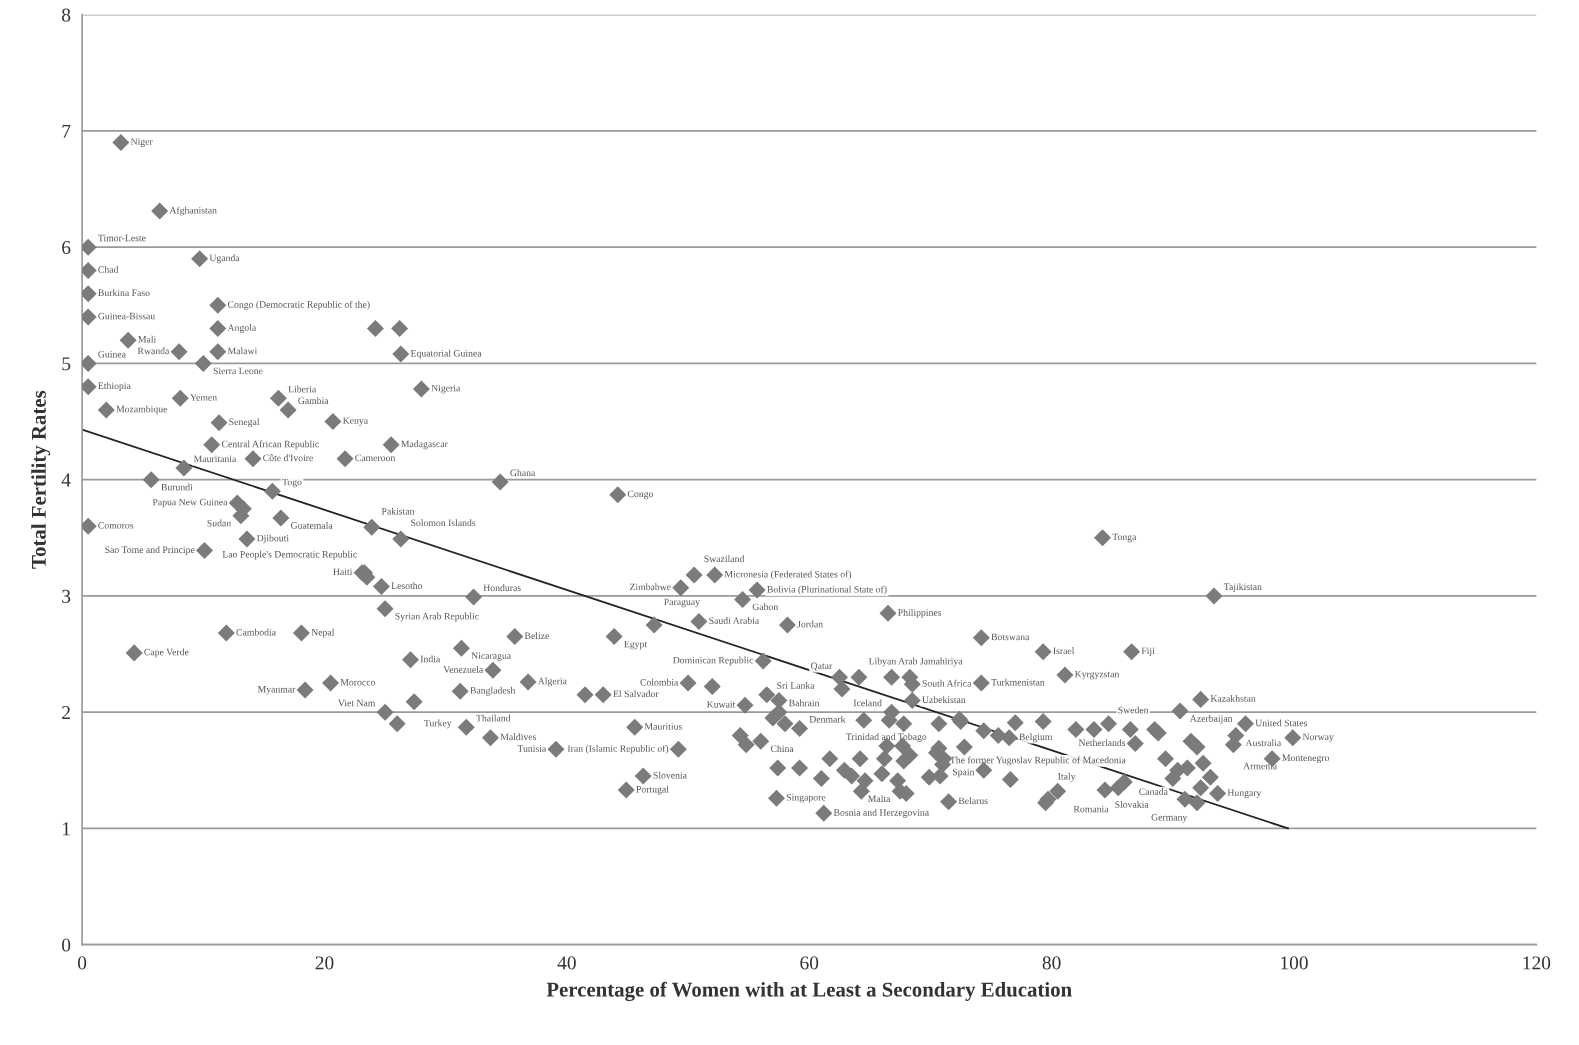  I want to click on annotation: Kyrgyzstan, so click(1097, 675).